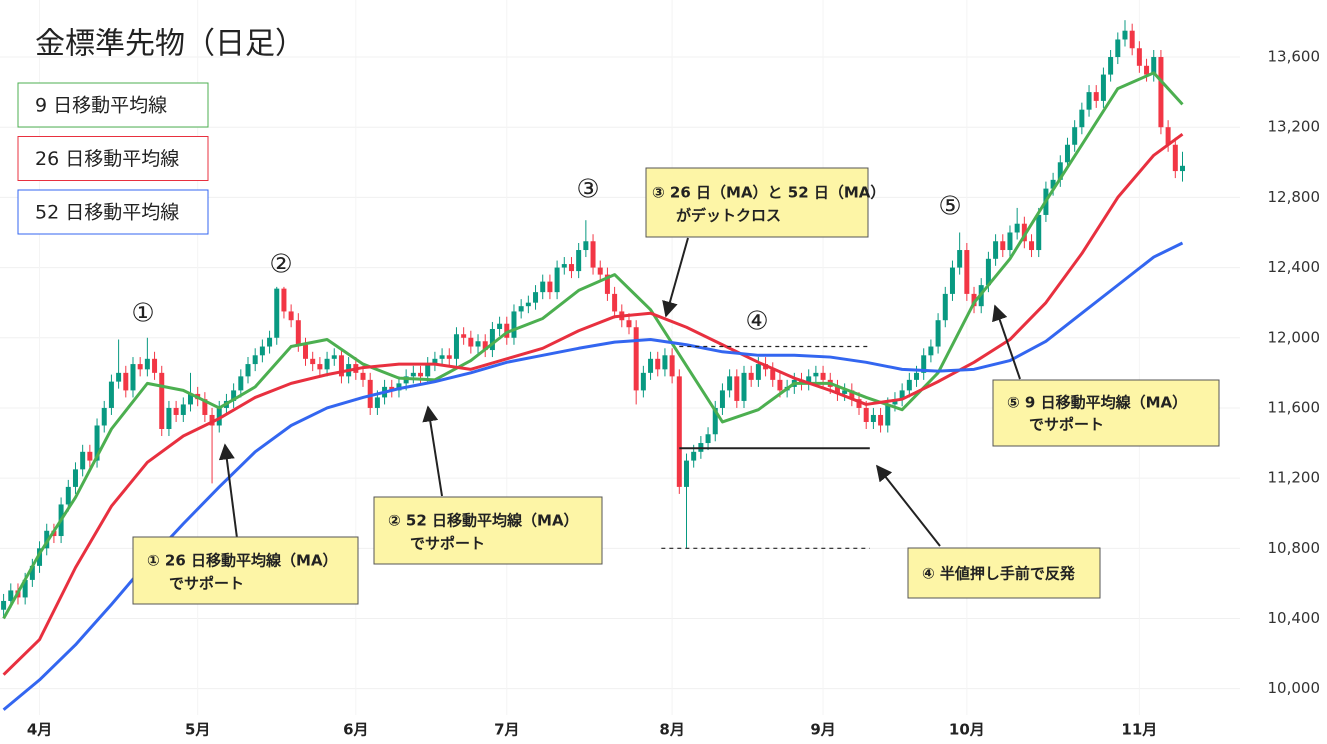  What do you see at coordinates (949, 207) in the screenshot?
I see `marker: ⑤` at bounding box center [949, 207].